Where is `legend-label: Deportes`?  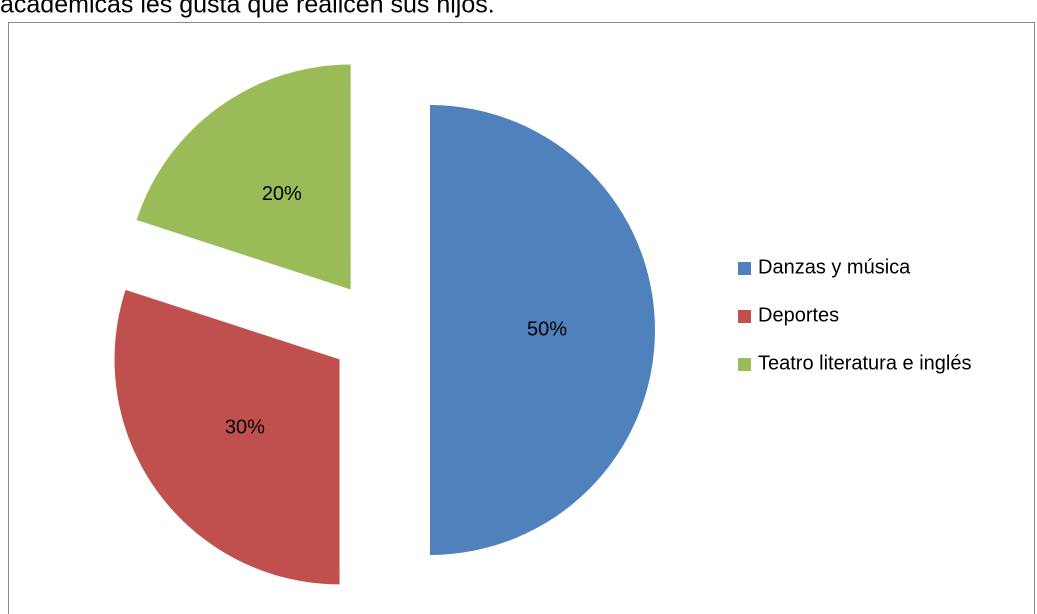
legend-label: Deportes is located at coordinates (798, 315).